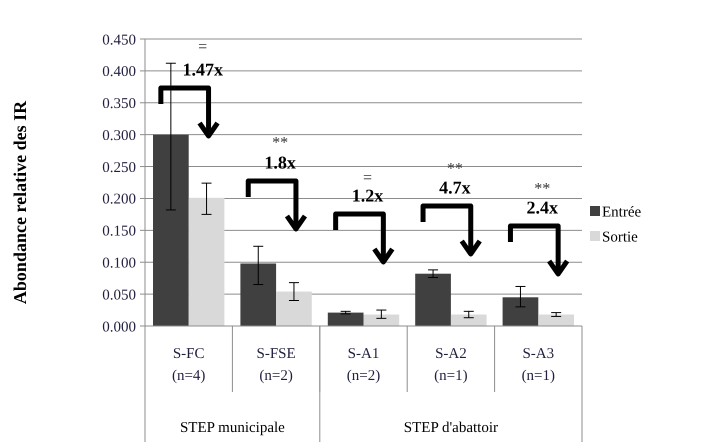 The width and height of the screenshot is (704, 442). I want to click on x-tick-label: S-FSE (n=2), so click(276, 365).